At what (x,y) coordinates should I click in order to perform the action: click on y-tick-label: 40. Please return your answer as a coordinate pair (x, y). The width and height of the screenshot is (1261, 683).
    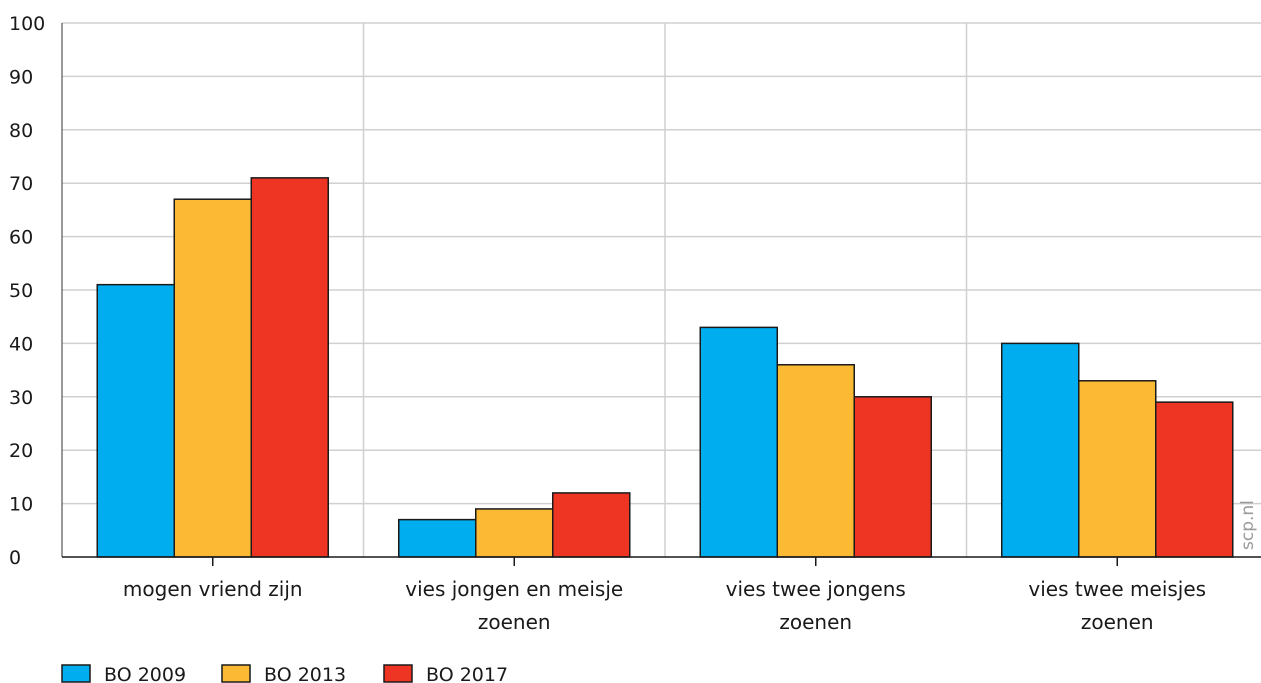
    Looking at the image, I should click on (21, 344).